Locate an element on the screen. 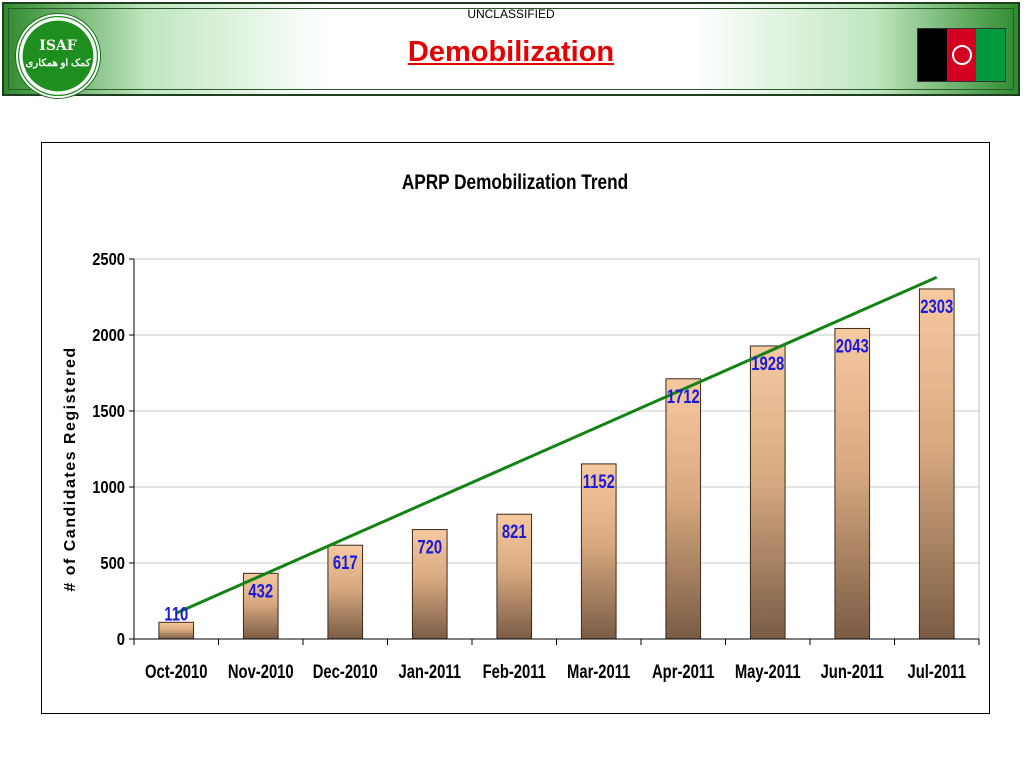 The image size is (1024, 768). x-tick-label: Dec-2010 is located at coordinates (345, 671).